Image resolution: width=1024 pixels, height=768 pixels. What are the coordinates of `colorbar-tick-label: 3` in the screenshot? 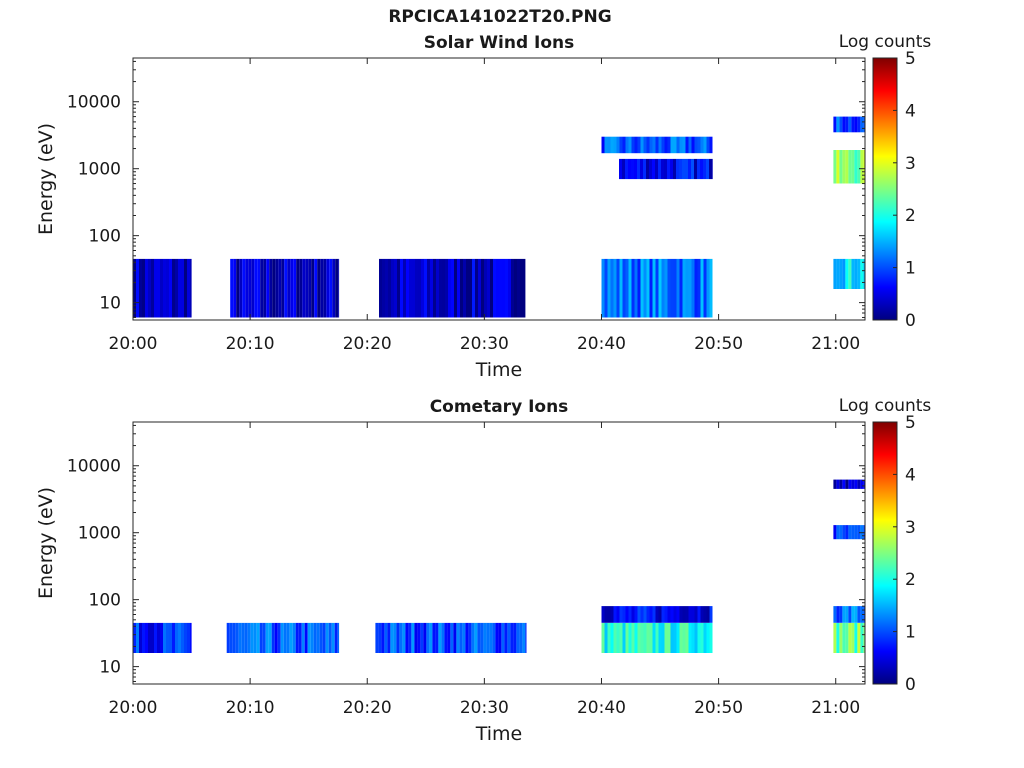 It's located at (910, 164).